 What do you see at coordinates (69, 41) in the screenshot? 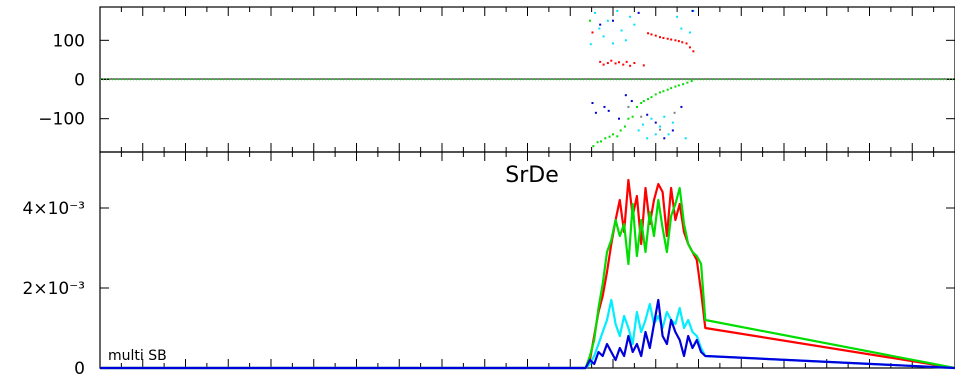
I see `y-tick-label: 100` at bounding box center [69, 41].